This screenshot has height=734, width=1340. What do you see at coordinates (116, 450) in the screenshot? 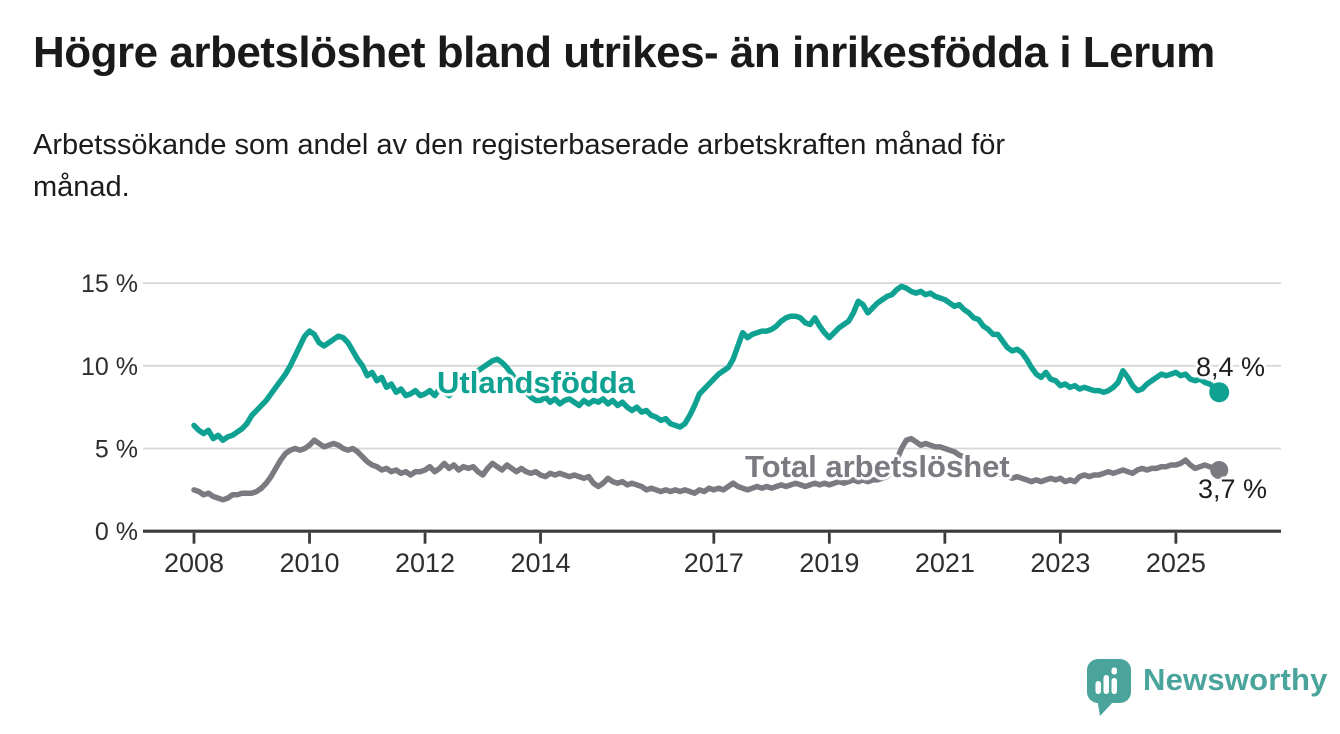
I see `y-axis-tick-label: 5 %` at bounding box center [116, 450].